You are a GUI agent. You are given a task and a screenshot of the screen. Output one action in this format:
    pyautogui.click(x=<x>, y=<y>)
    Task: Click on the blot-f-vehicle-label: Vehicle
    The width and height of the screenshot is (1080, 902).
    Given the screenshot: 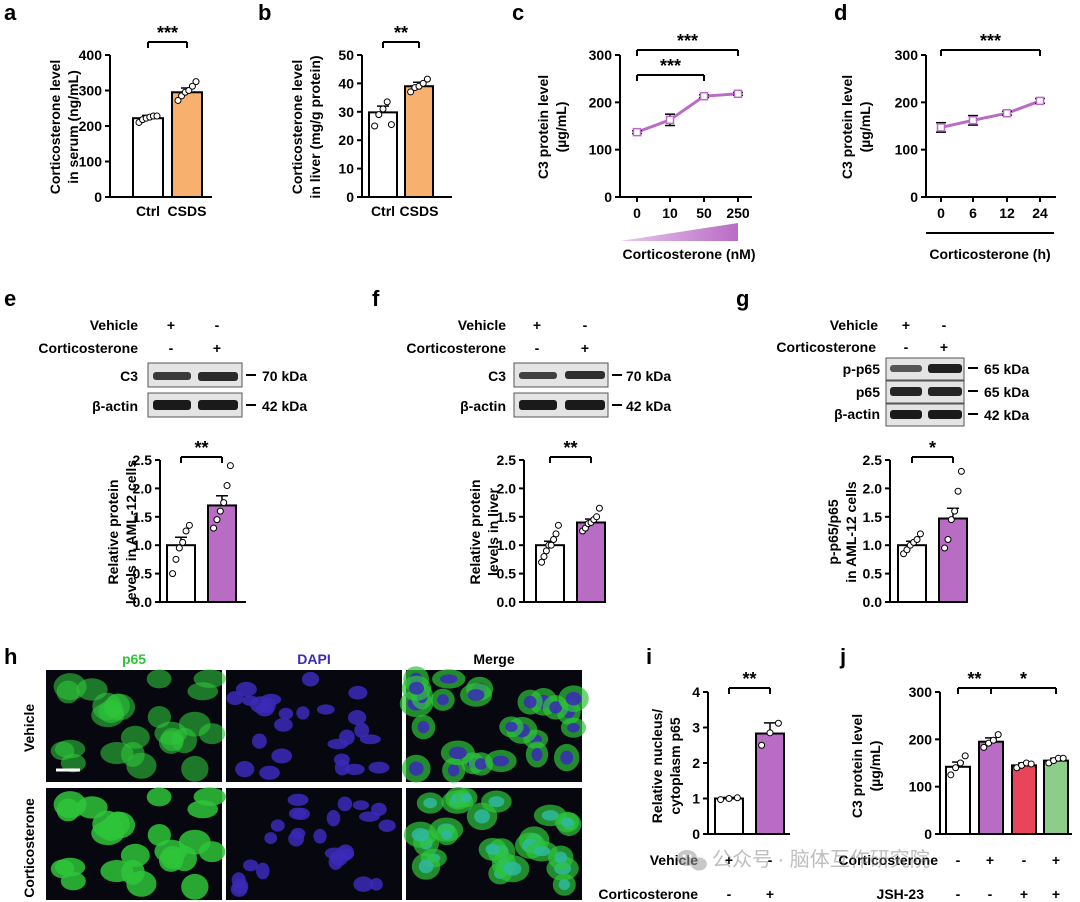 What is the action you would take?
    pyautogui.click(x=482, y=325)
    